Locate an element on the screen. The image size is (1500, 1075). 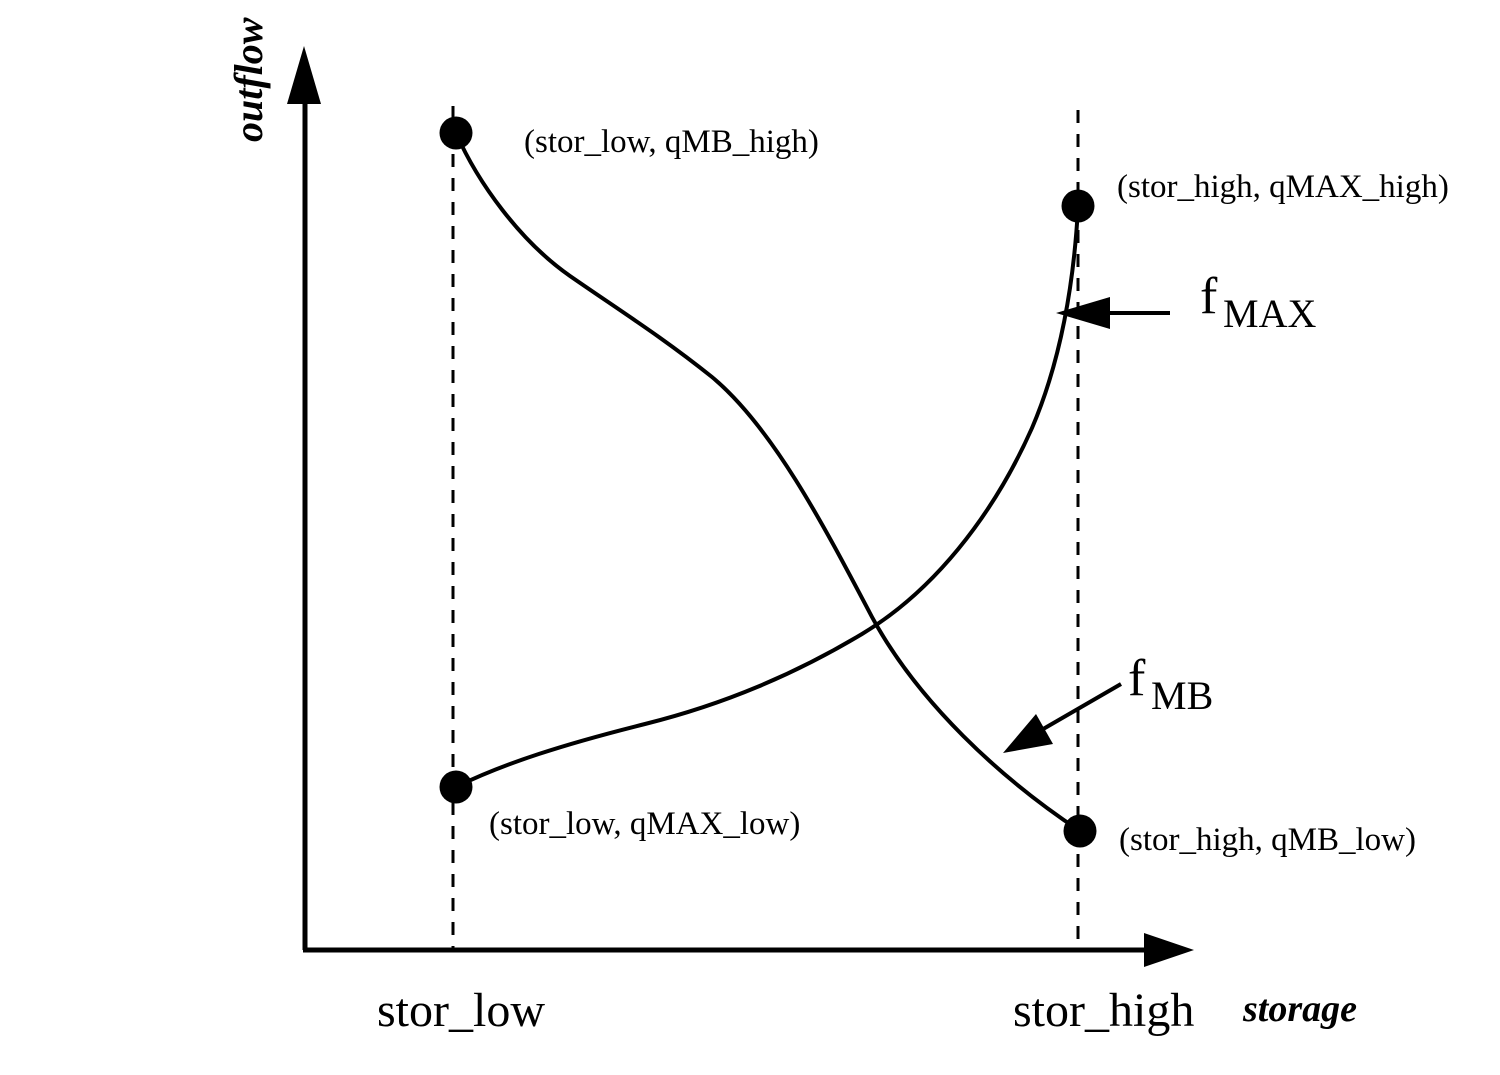
fmb-label-subscript: MB is located at coordinates (1182, 695).